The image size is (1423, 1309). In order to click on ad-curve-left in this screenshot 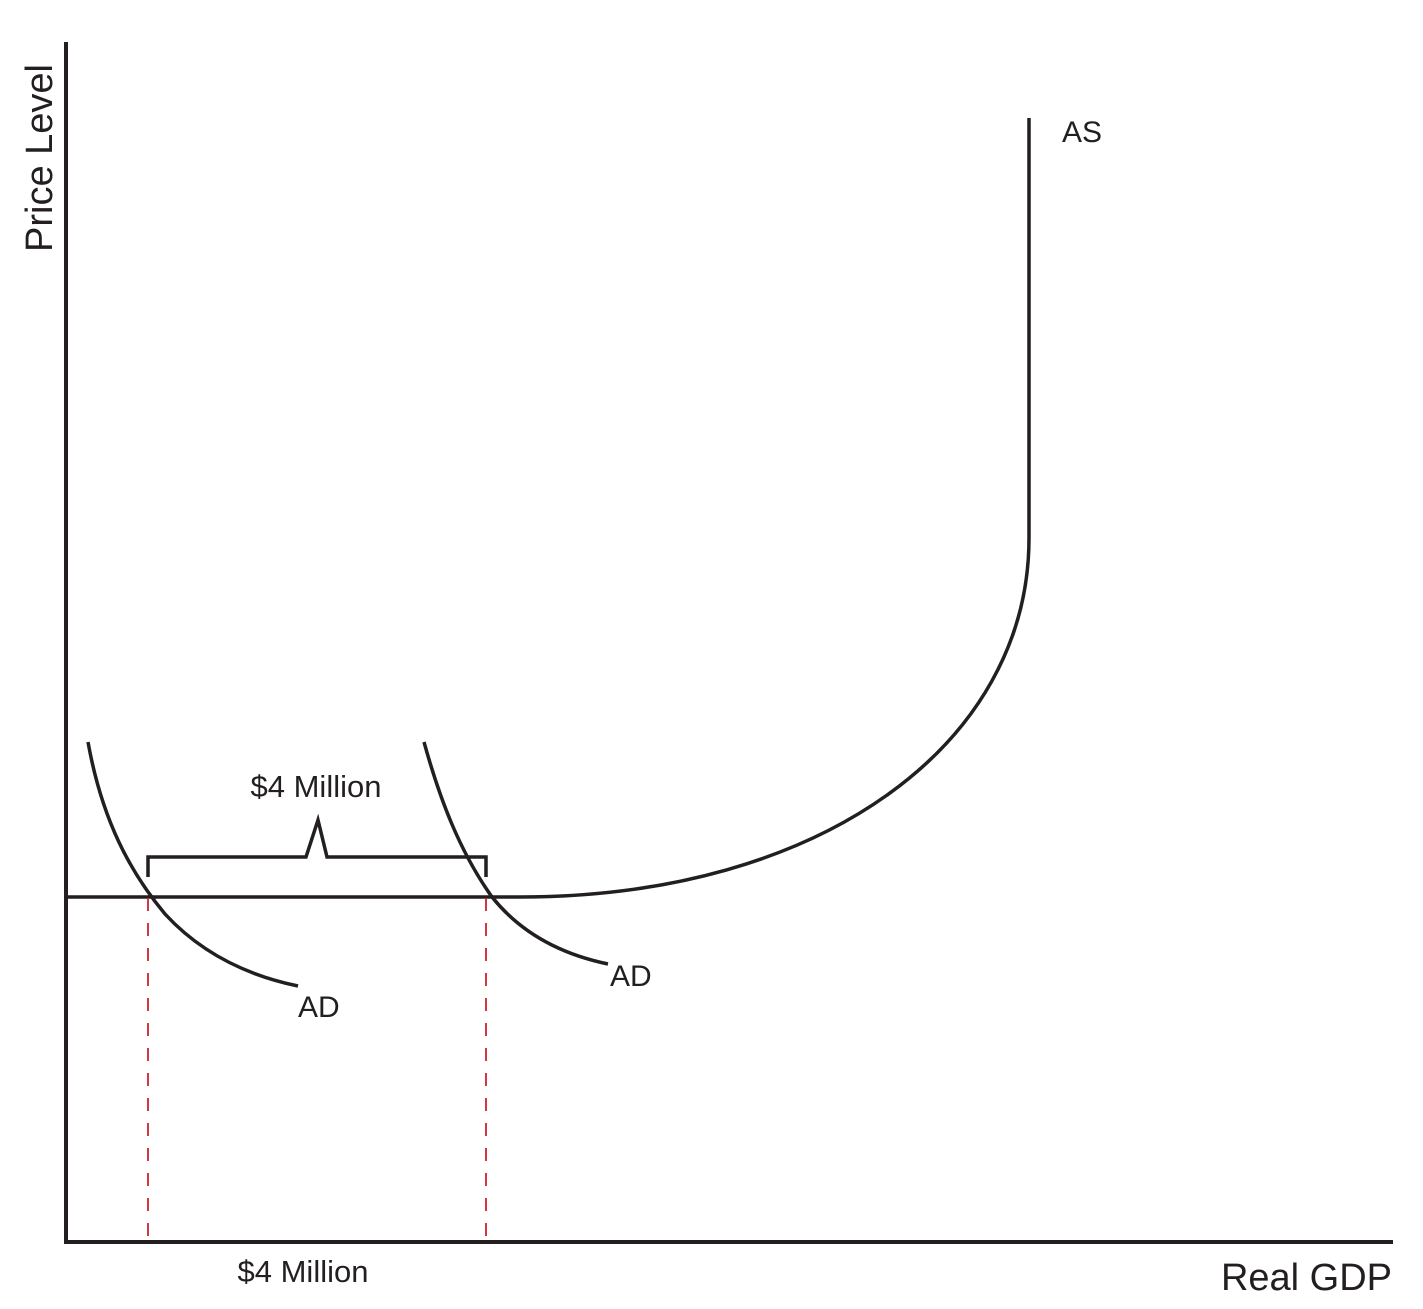, I will do `click(192, 864)`.